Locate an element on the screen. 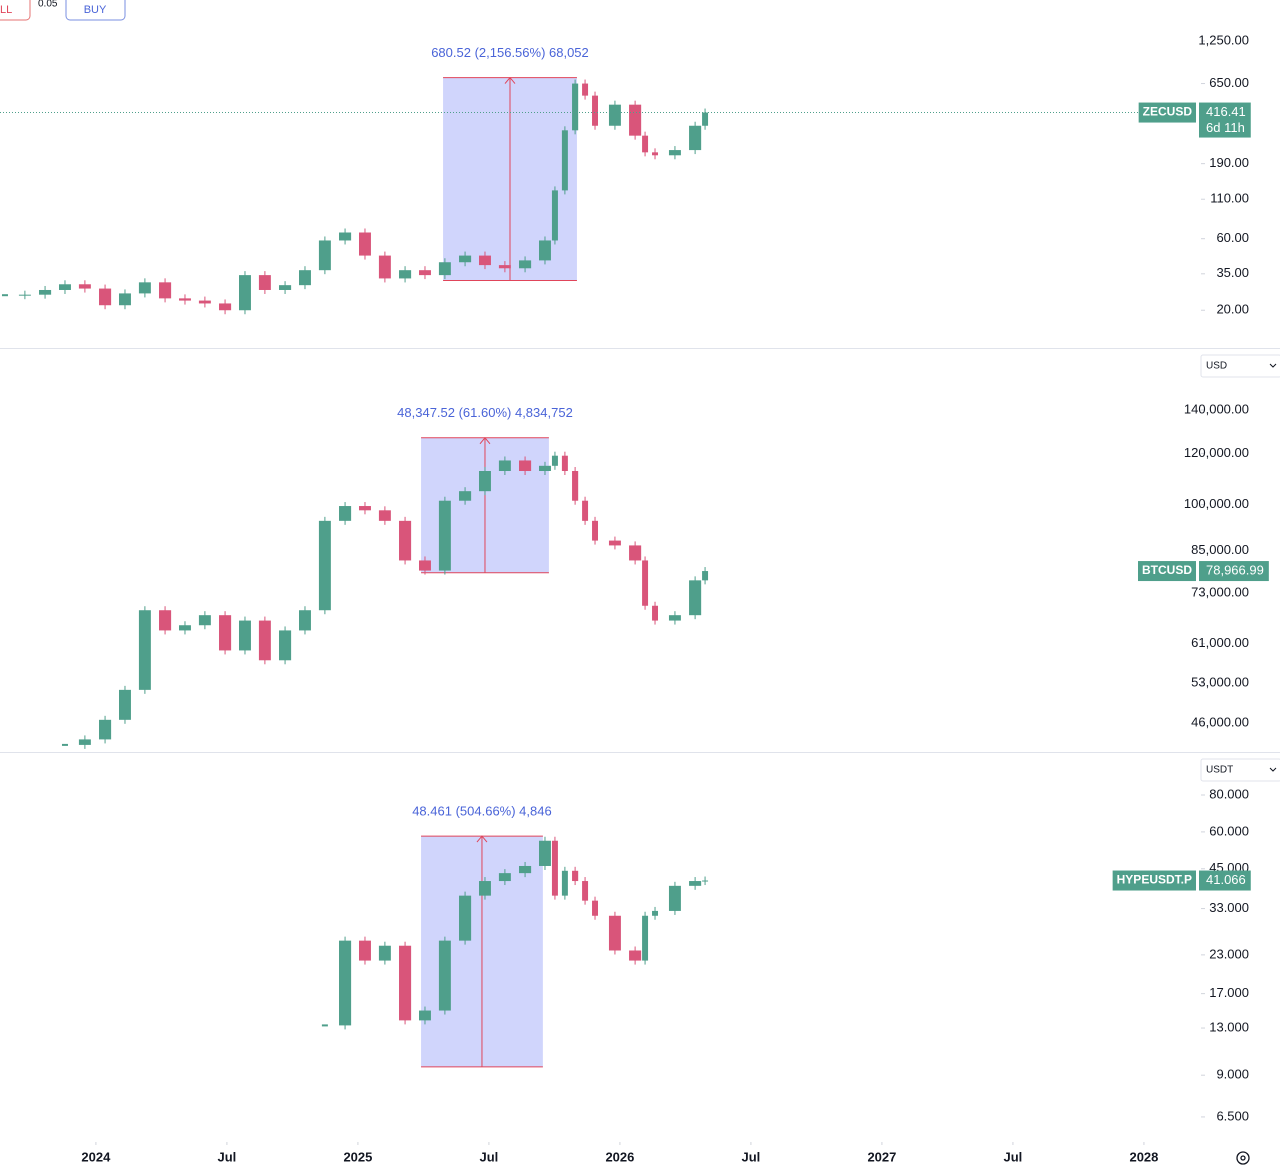 This screenshot has width=1280, height=1172. quantity: 0.05 is located at coordinates (48, 5).